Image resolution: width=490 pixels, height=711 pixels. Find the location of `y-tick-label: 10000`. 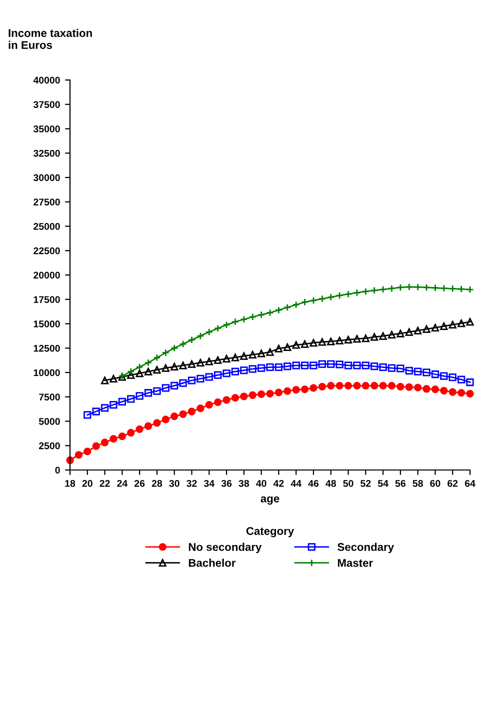

y-tick-label: 10000 is located at coordinates (47, 372).